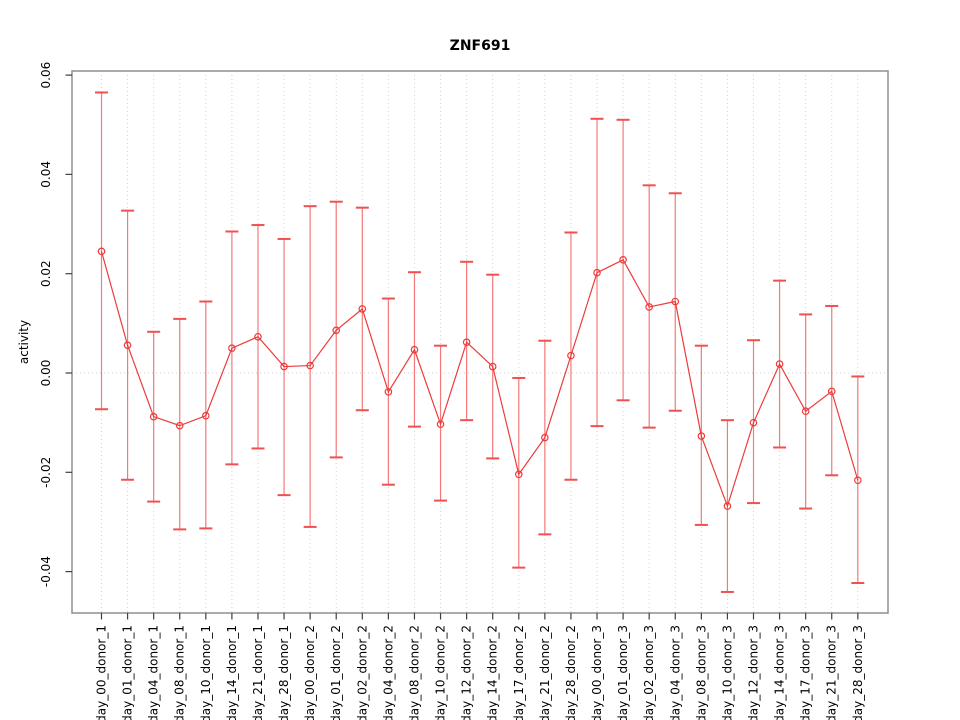 This screenshot has width=960, height=720. What do you see at coordinates (493, 672) in the screenshot?
I see `x-tick-label: day_14_donor_2` at bounding box center [493, 672].